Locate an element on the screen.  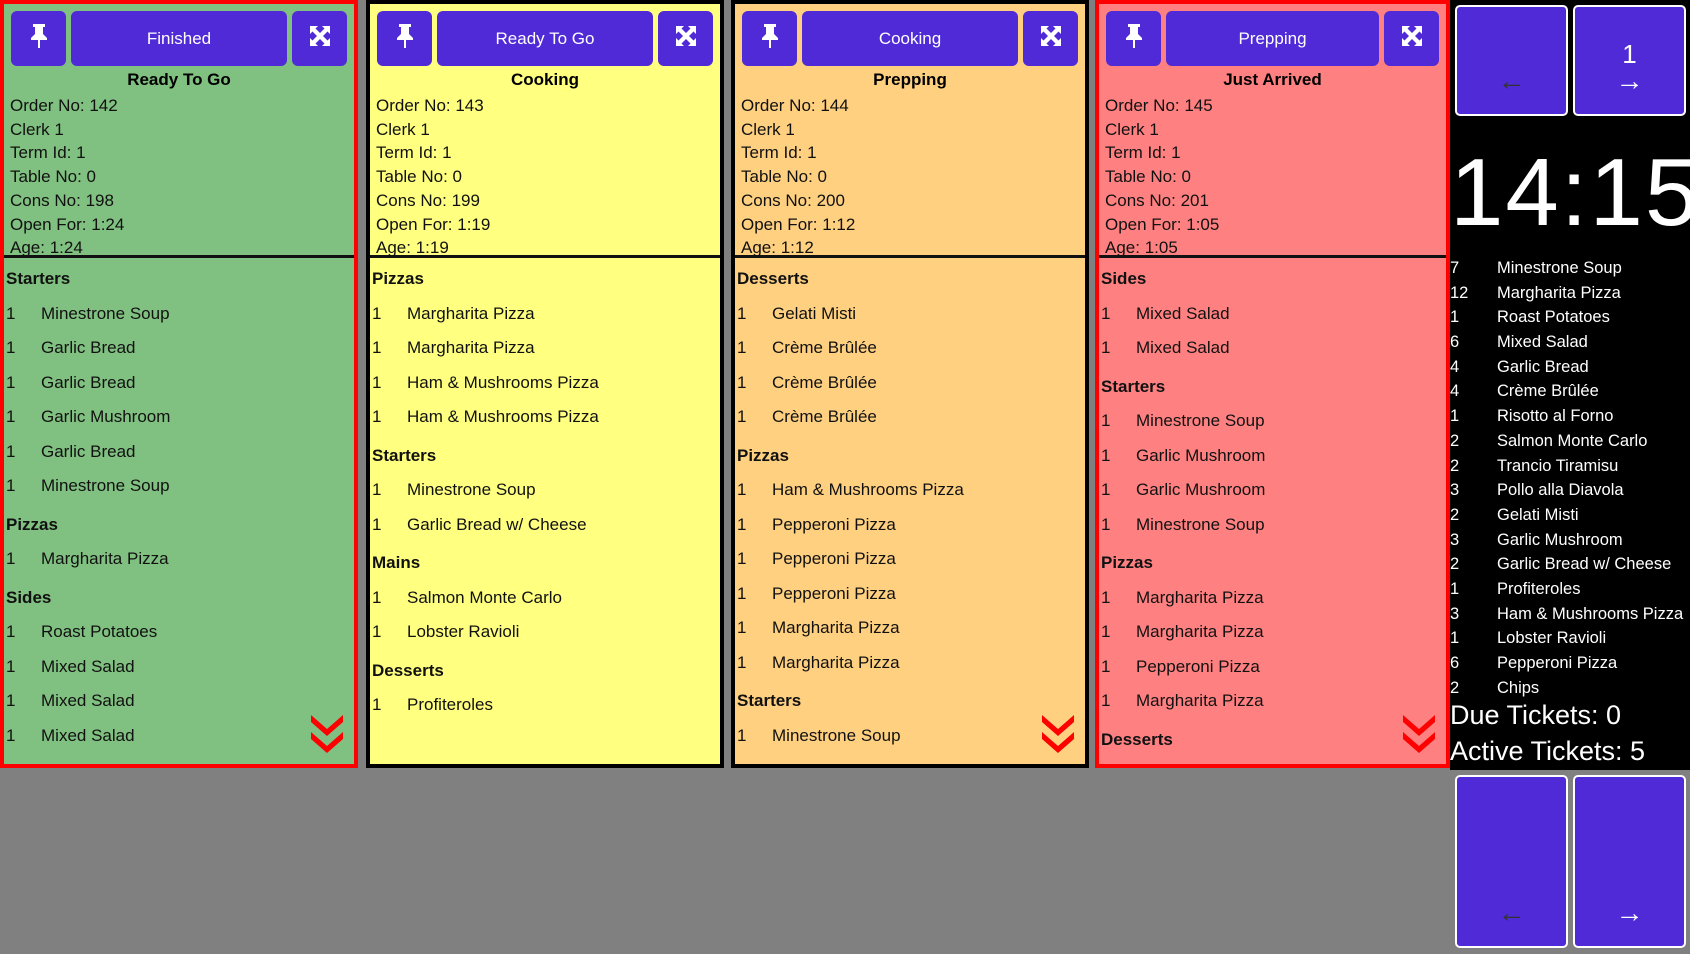
order-item: 1 Garlic Bread w/ Cheese is located at coordinates (545, 525).